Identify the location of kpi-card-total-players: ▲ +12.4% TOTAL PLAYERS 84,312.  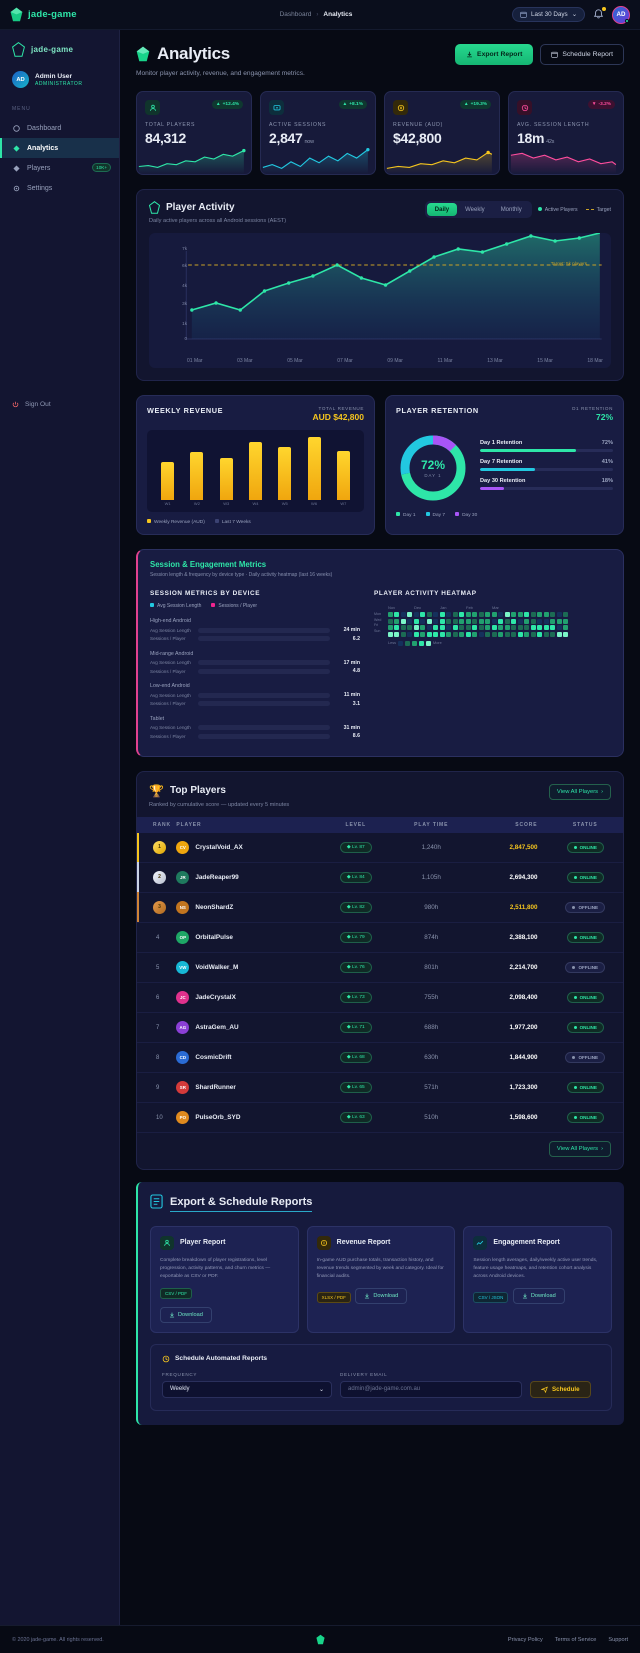
(194, 133).